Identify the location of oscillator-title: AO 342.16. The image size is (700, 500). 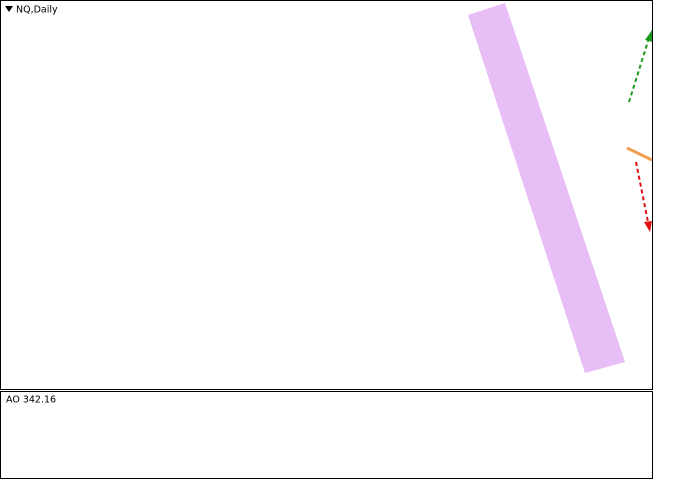
(31, 400).